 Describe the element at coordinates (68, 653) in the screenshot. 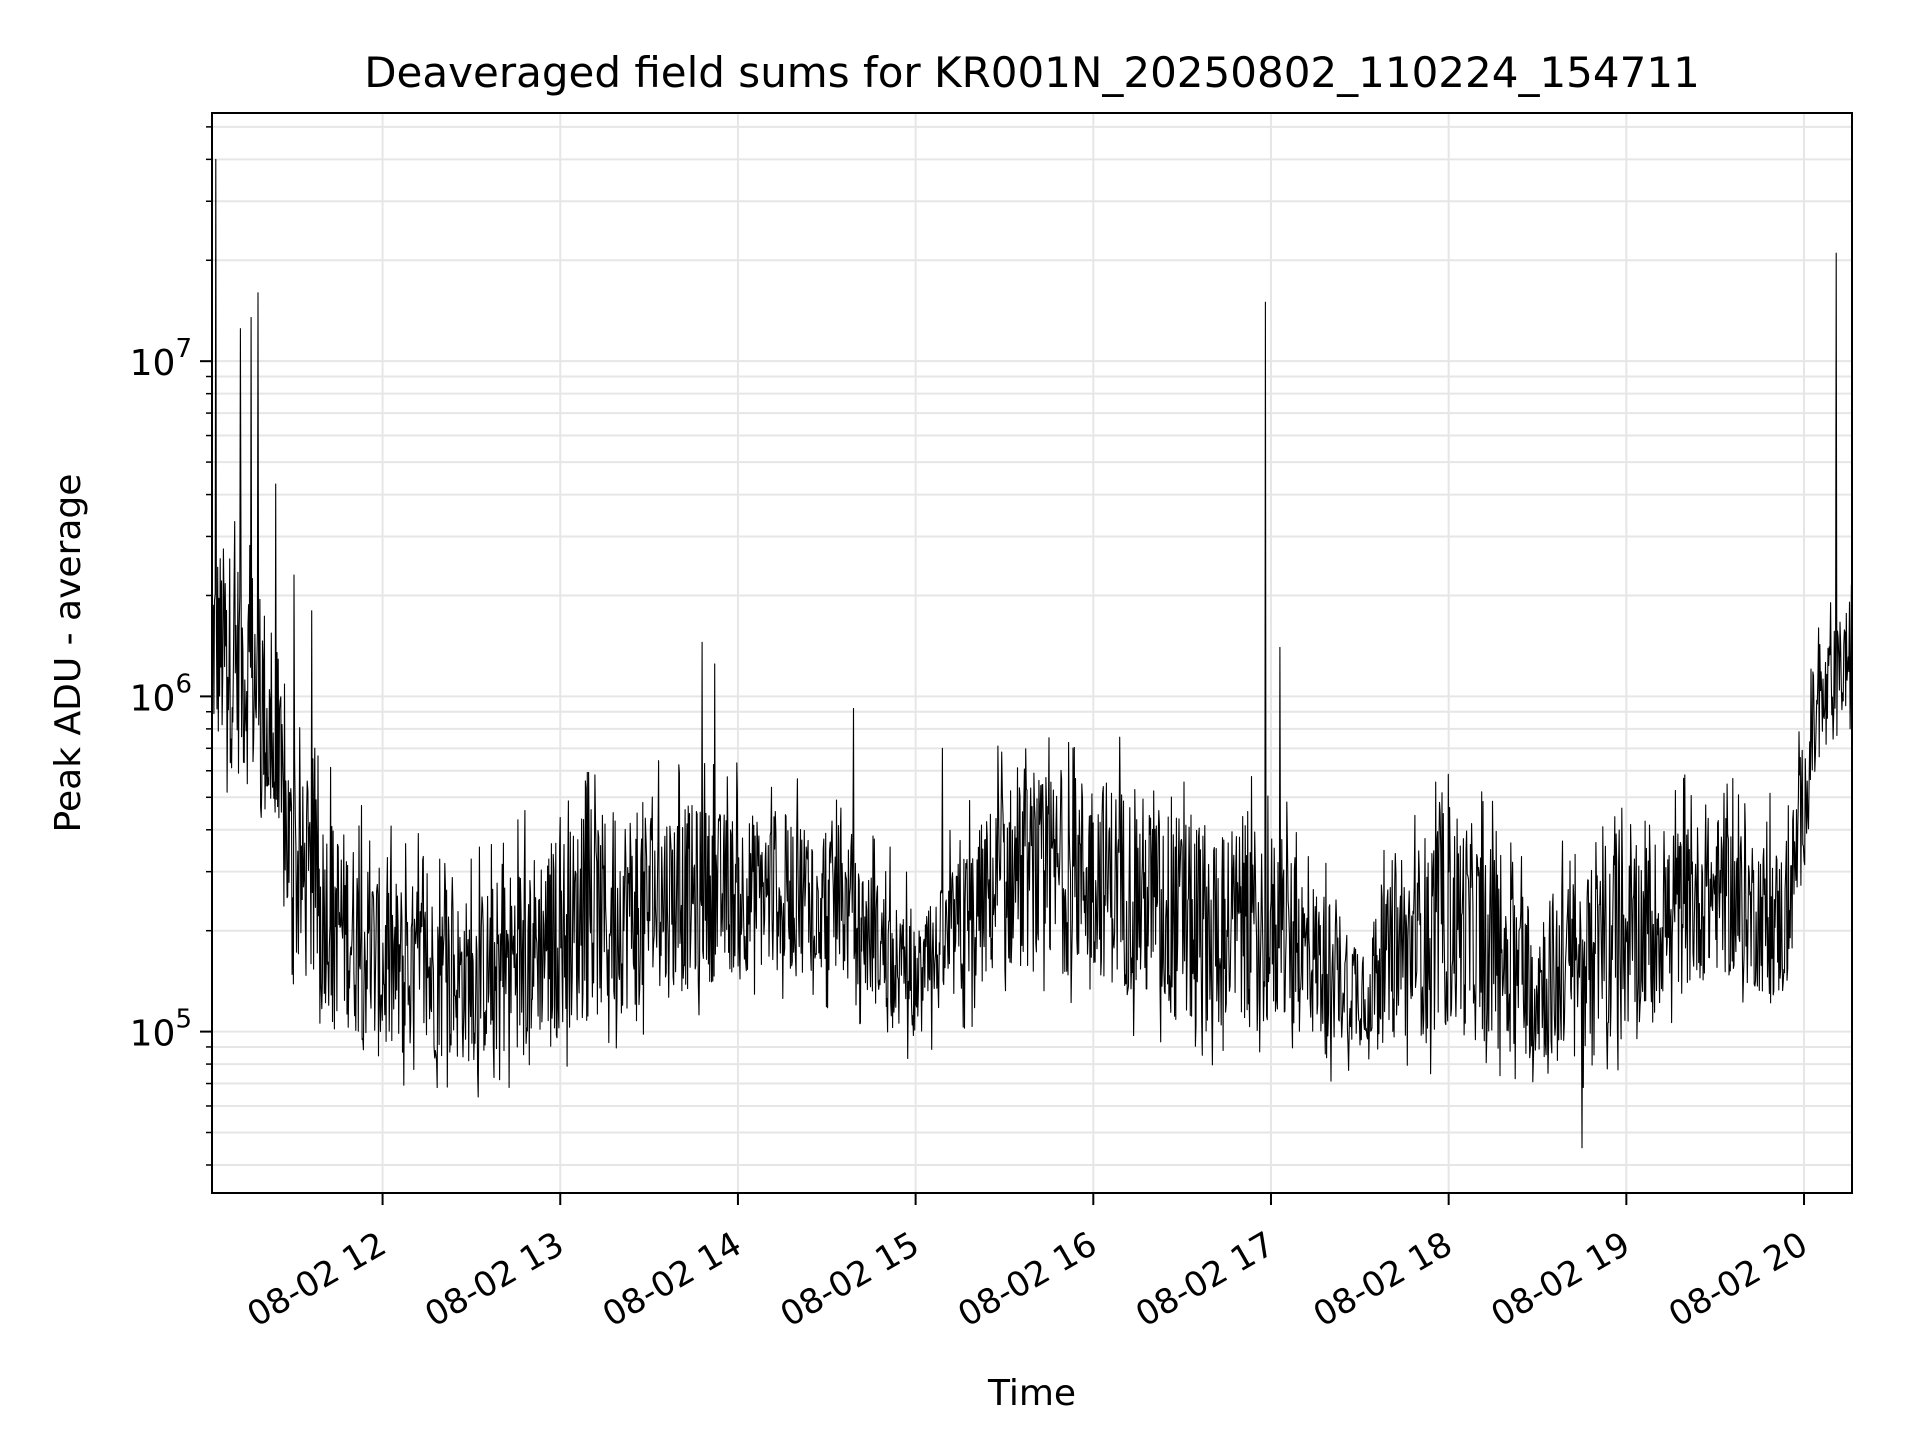

I see `y-axis-label: Peak ADU - average` at that location.